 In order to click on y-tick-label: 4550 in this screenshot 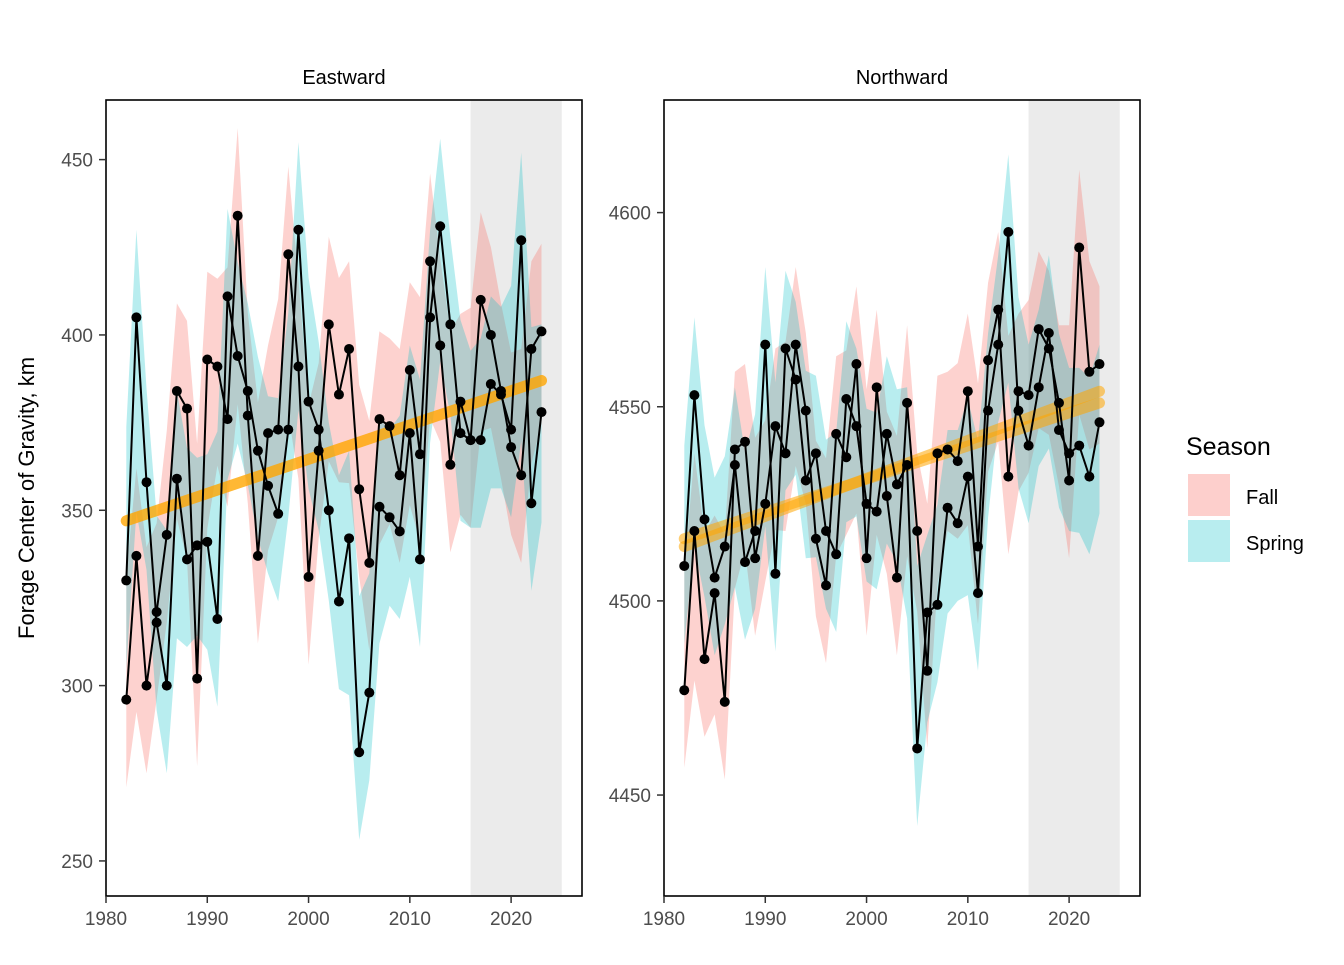, I will do `click(630, 408)`.